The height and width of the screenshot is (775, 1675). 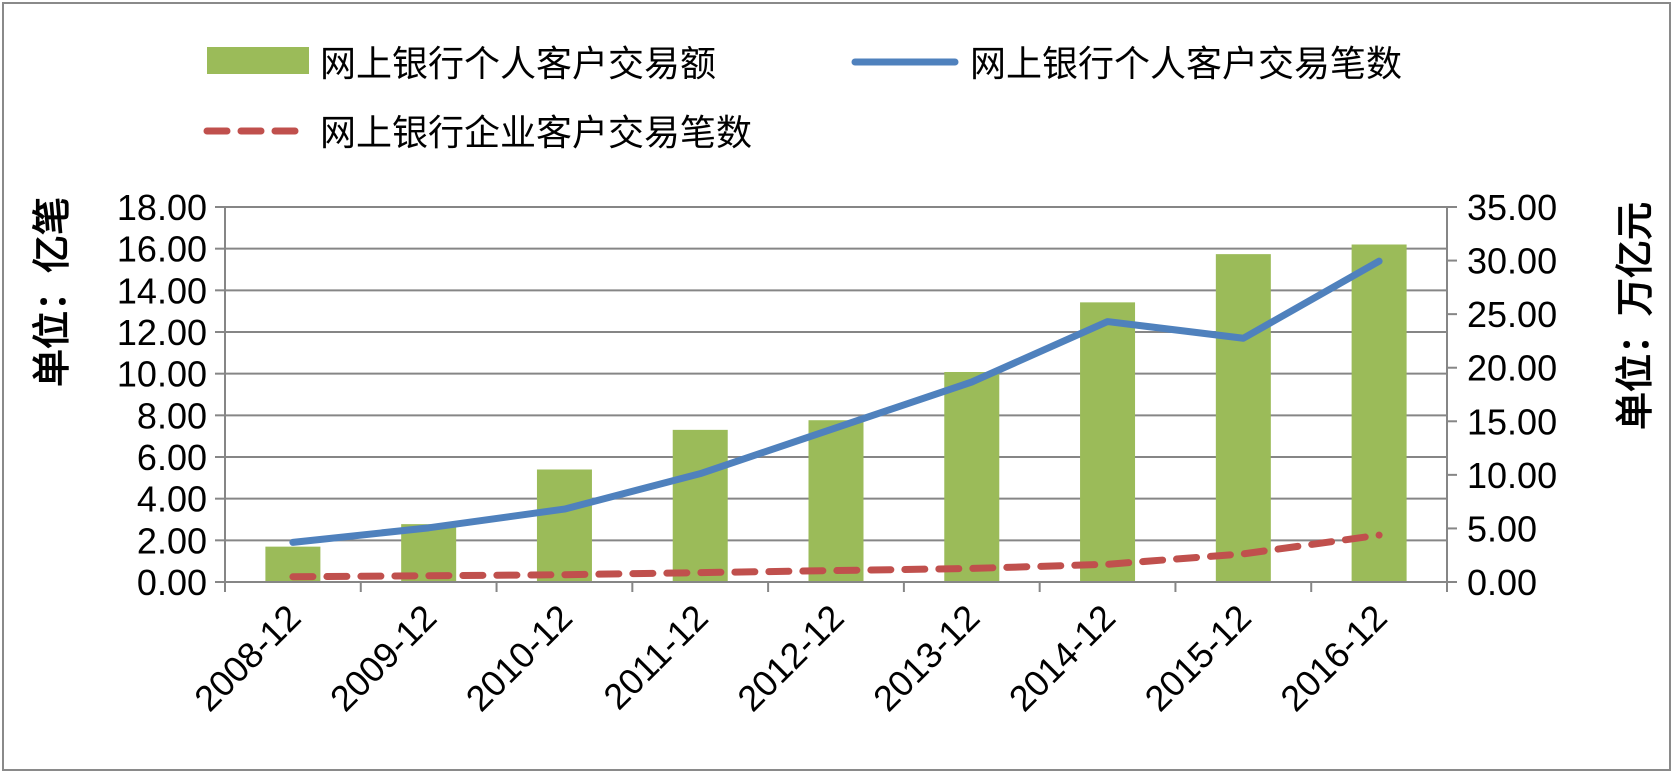 What do you see at coordinates (1512, 207) in the screenshot?
I see `right-tick-label: 35.00` at bounding box center [1512, 207].